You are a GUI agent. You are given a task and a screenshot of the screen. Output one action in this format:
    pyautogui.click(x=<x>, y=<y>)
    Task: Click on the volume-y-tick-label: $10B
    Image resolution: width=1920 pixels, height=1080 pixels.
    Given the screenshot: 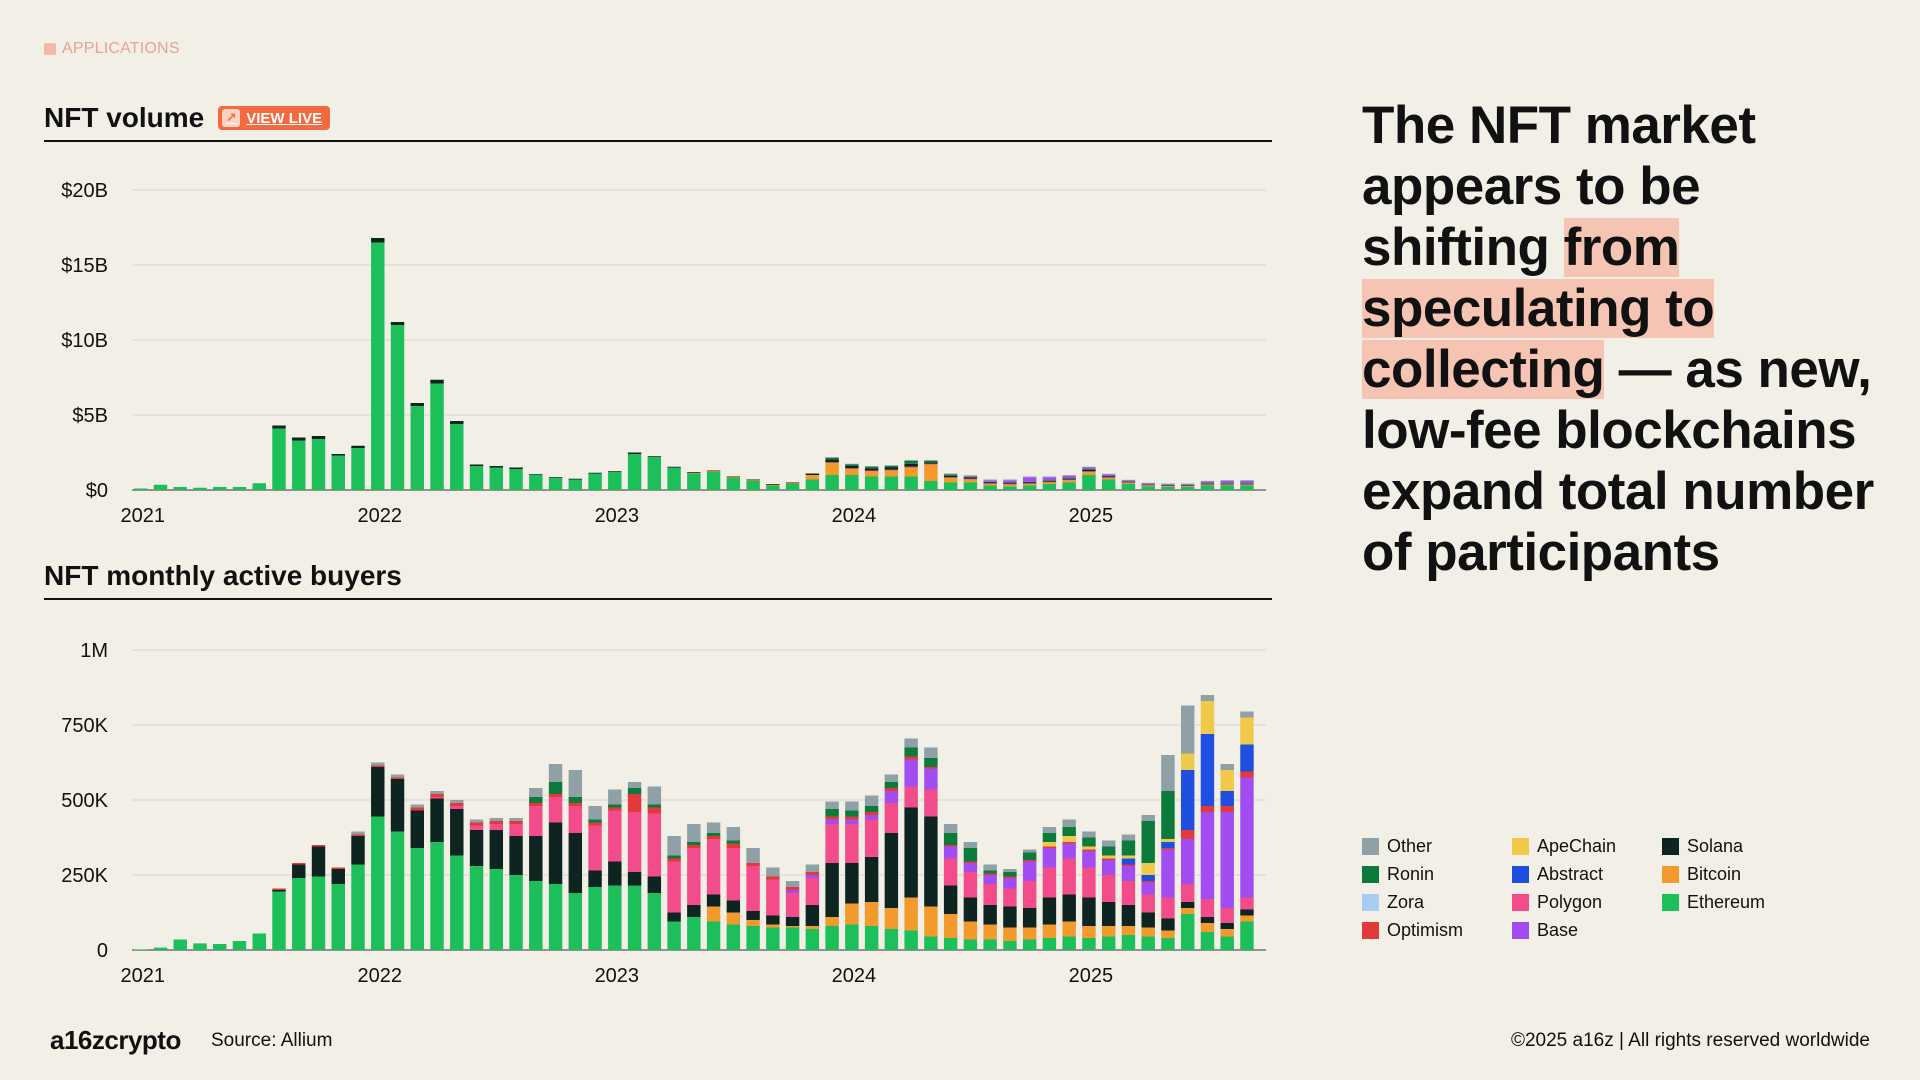 What is the action you would take?
    pyautogui.click(x=84, y=341)
    